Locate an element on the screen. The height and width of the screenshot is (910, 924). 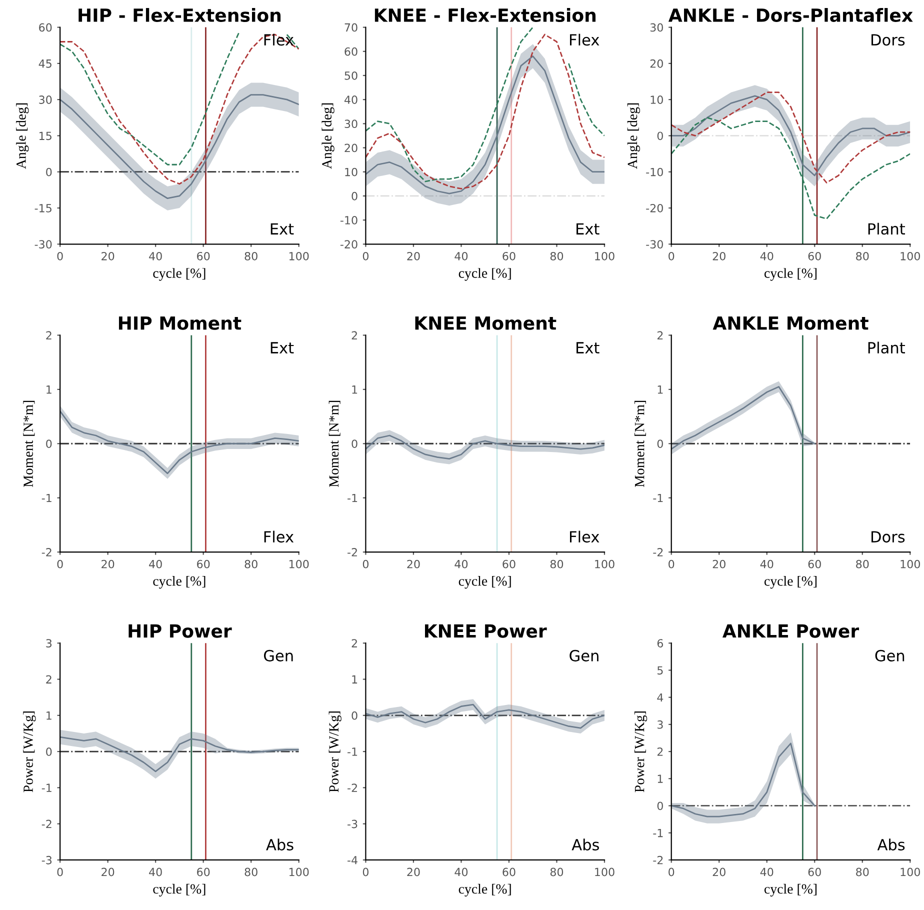
chart-title: HIP Power is located at coordinates (180, 631).